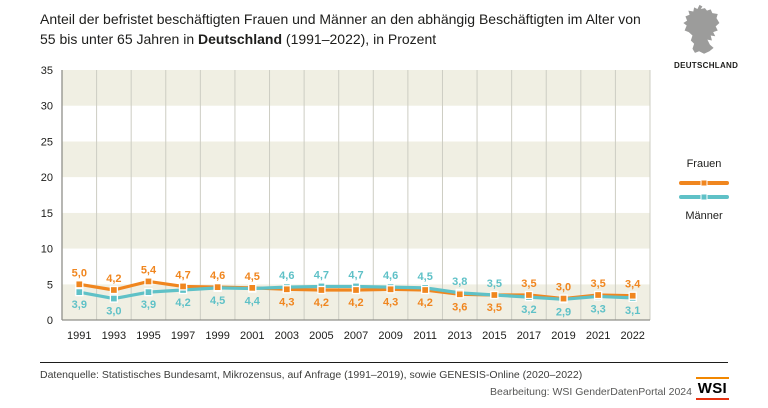 The image size is (768, 408). Describe the element at coordinates (597, 309) in the screenshot. I see `value-label-maenner: 3,3` at that location.